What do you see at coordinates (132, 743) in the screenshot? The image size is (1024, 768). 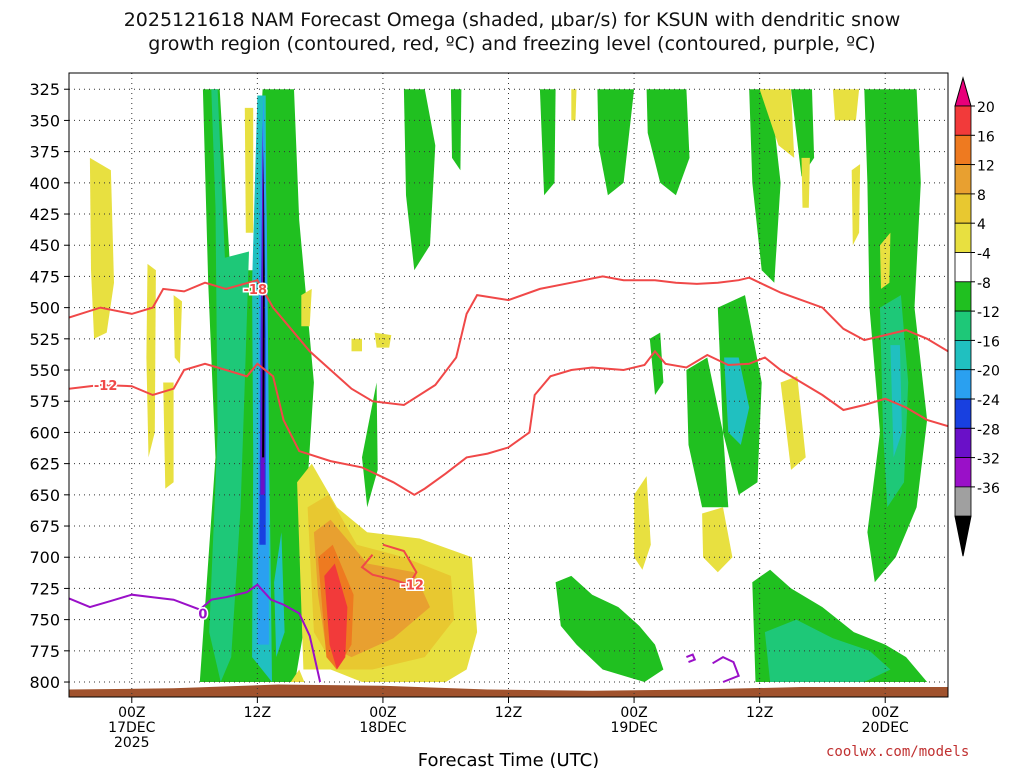 I see `x-tick-label-0-2: 2025` at bounding box center [132, 743].